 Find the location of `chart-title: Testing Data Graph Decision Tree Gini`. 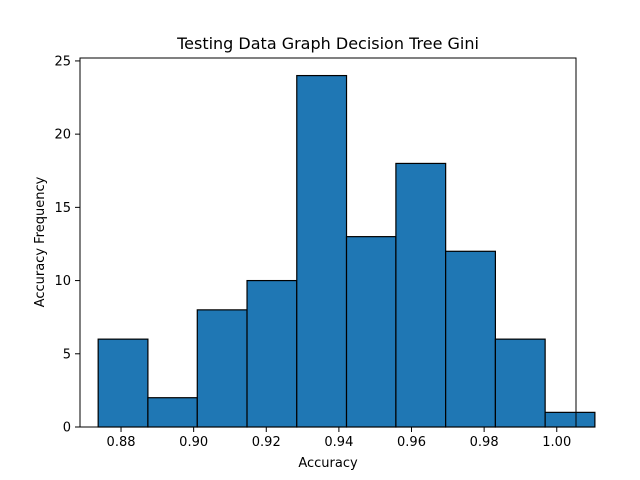

chart-title: Testing Data Graph Decision Tree Gini is located at coordinates (327, 43).